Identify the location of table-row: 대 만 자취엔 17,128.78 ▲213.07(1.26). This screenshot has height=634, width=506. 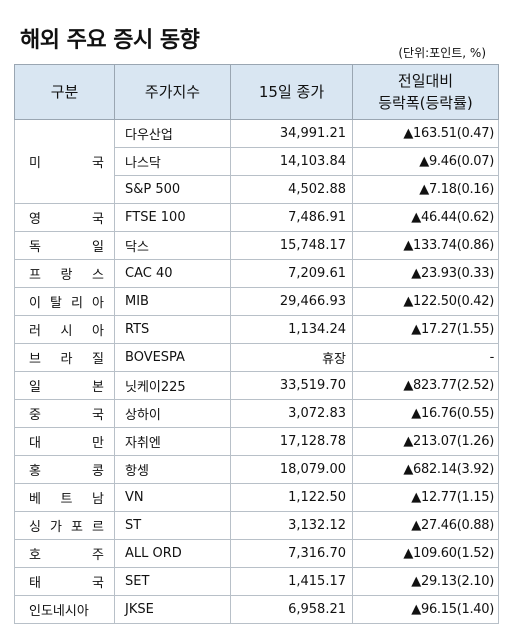
(256, 441).